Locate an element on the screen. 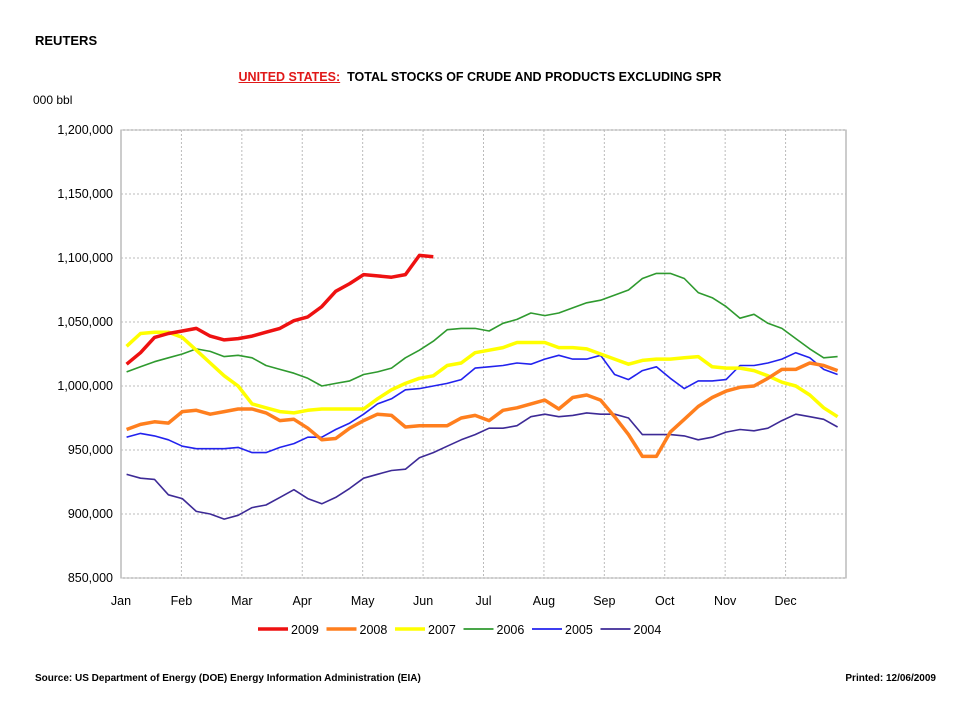 The width and height of the screenshot is (960, 720). y-tick-label: 900,000 is located at coordinates (90, 514).